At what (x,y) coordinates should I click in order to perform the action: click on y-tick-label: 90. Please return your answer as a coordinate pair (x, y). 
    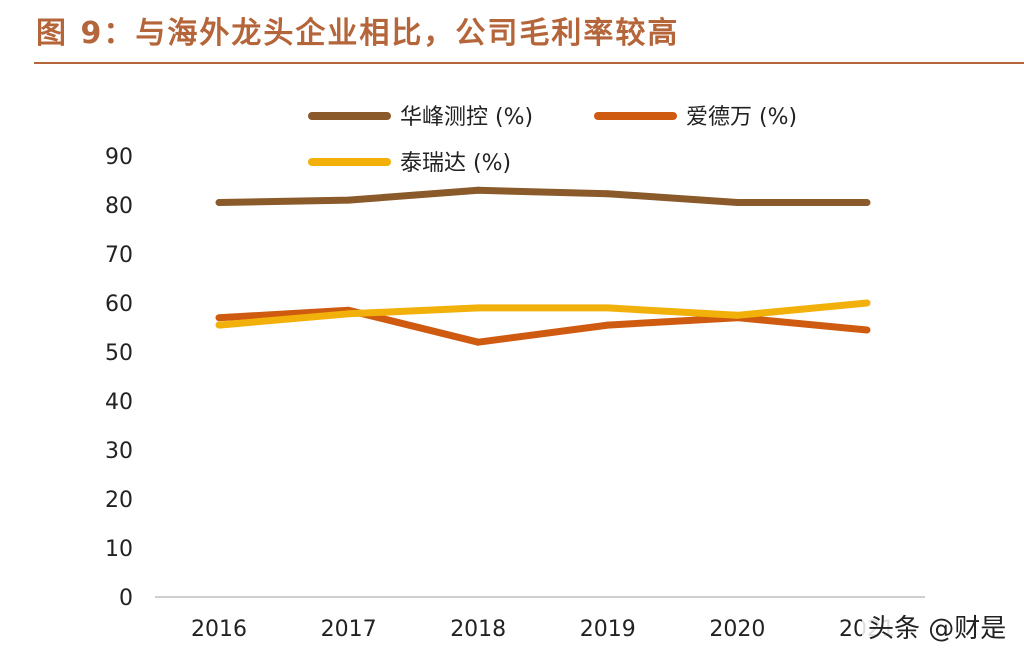
    Looking at the image, I should click on (119, 157).